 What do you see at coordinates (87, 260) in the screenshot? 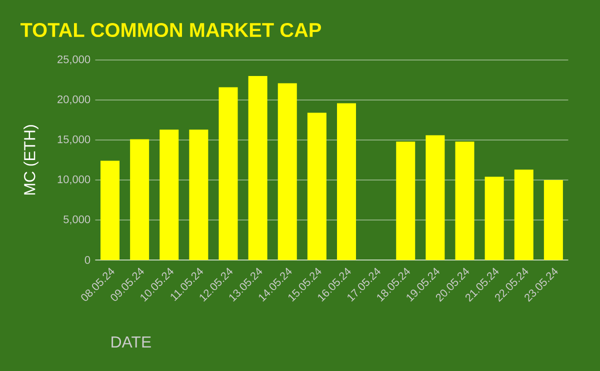
I see `y-tick-label: 0` at bounding box center [87, 260].